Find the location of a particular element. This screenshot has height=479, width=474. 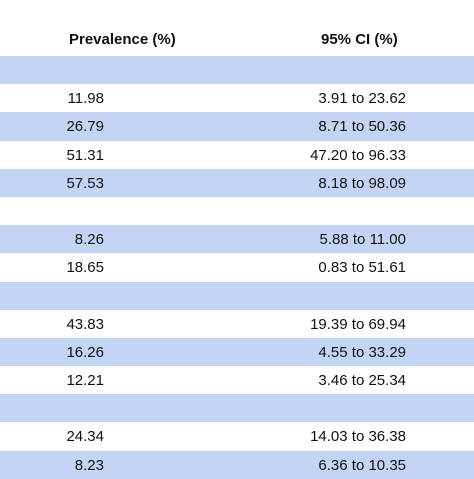

prevalence-cell: 51.31 is located at coordinates (85, 155).